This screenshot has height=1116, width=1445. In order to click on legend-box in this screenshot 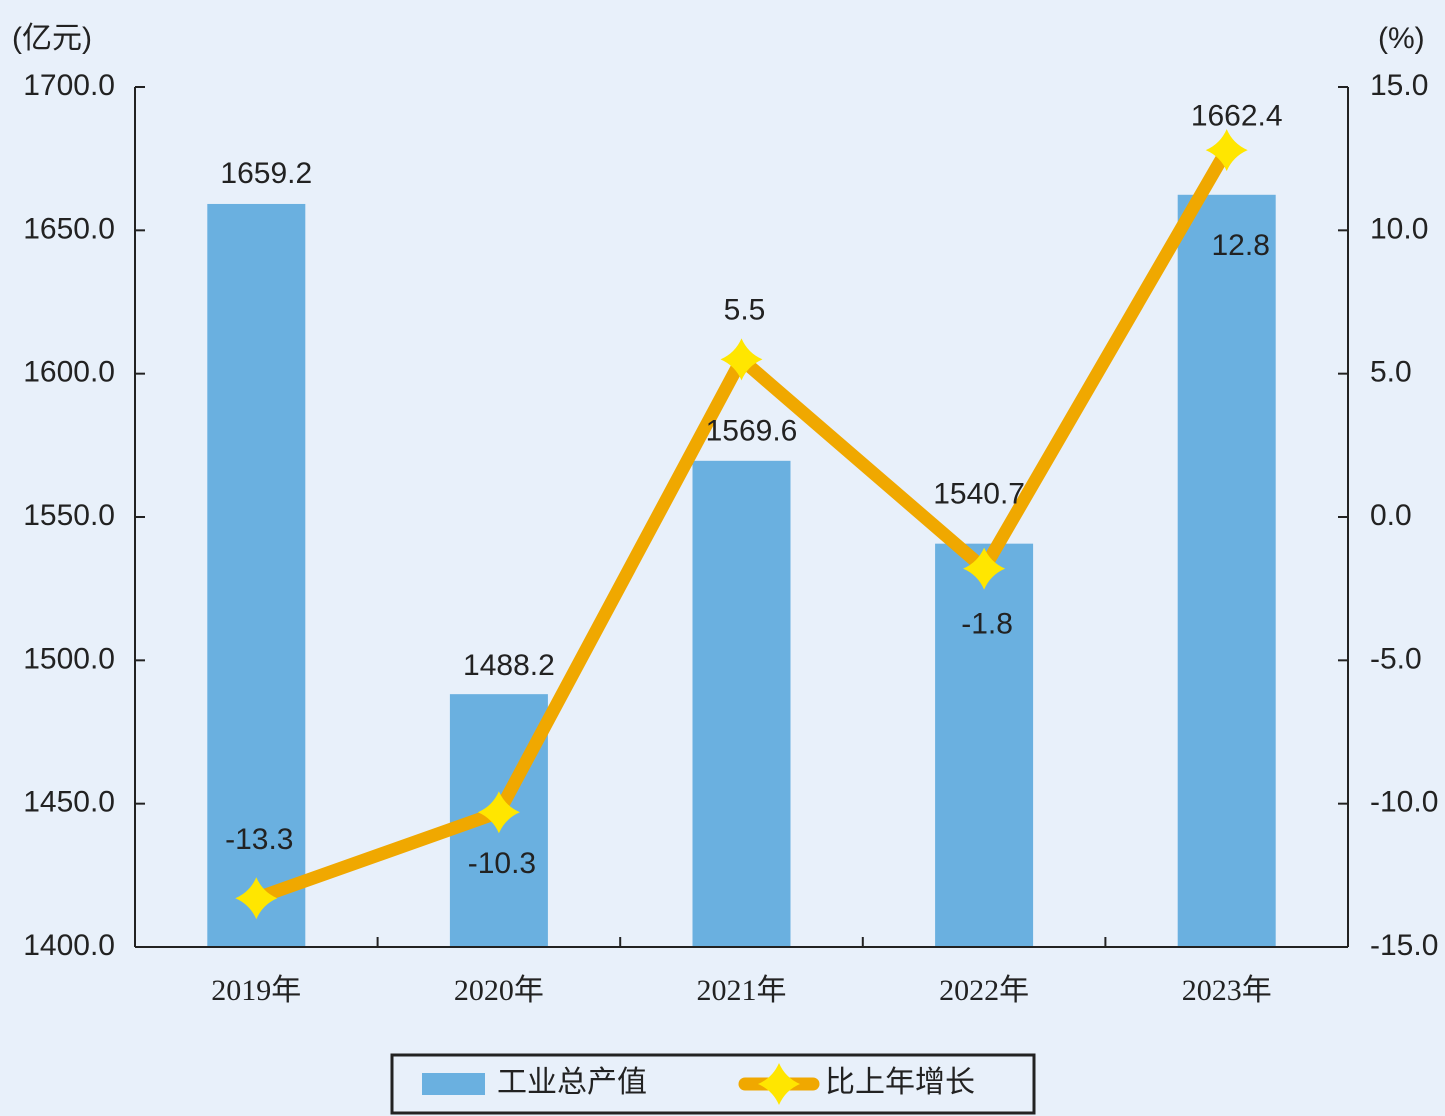, I will do `click(713, 1084)`.